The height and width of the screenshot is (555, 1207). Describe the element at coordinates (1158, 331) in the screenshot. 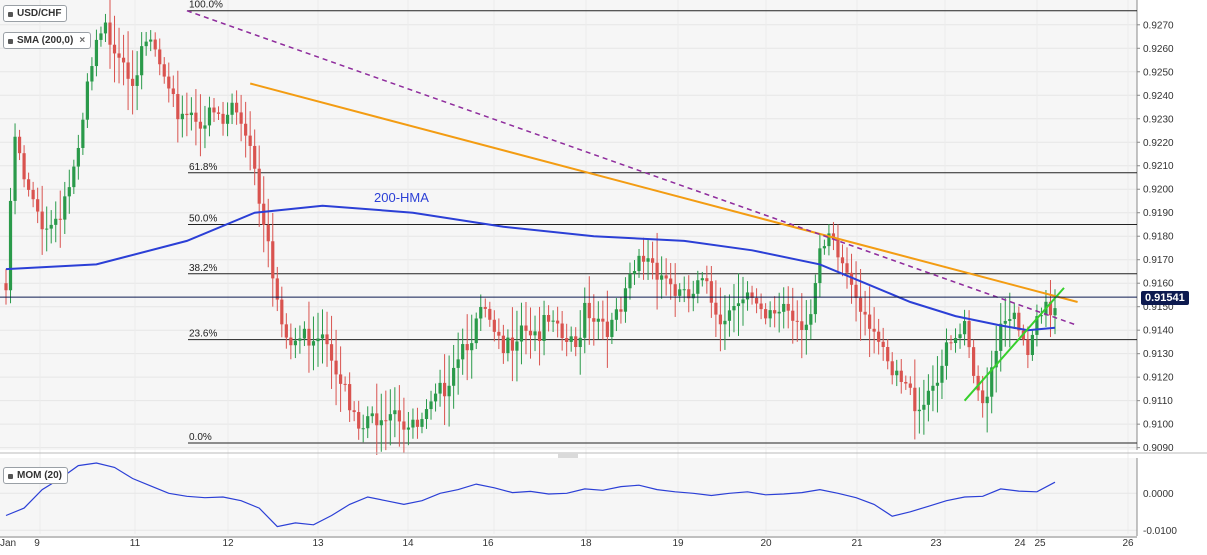

I see `y-tick-label: 0.9140` at that location.